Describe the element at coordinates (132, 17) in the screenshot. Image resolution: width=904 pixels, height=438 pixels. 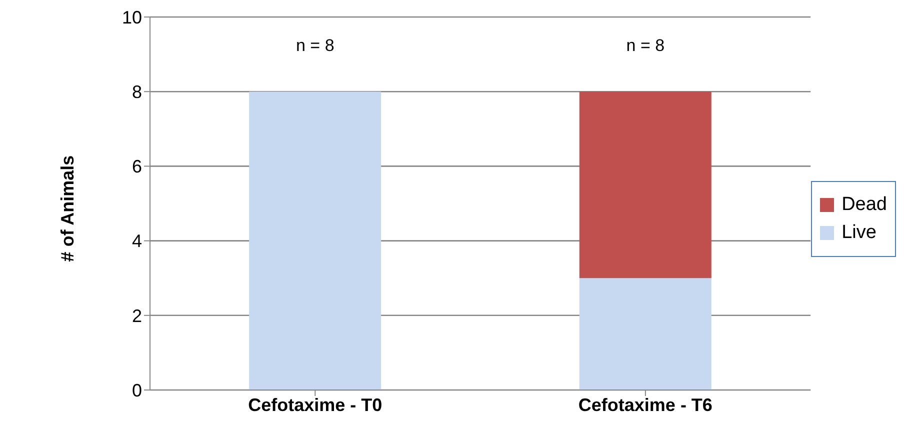
I see `y-tick-label: 10` at that location.